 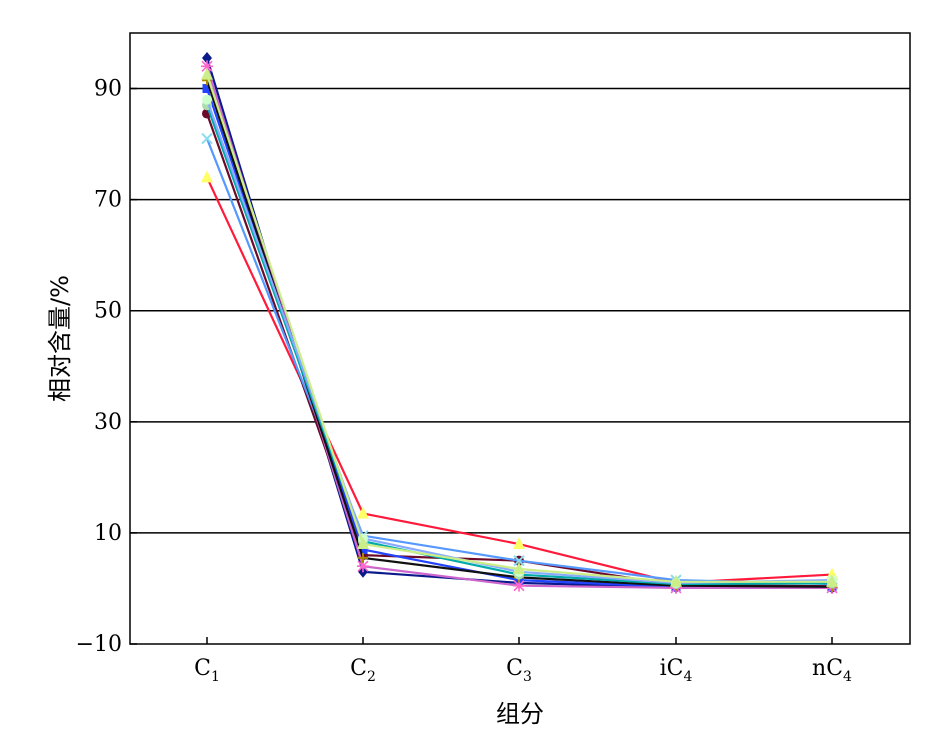 What do you see at coordinates (207, 670) in the screenshot?
I see `x-tick-label: C1` at bounding box center [207, 670].